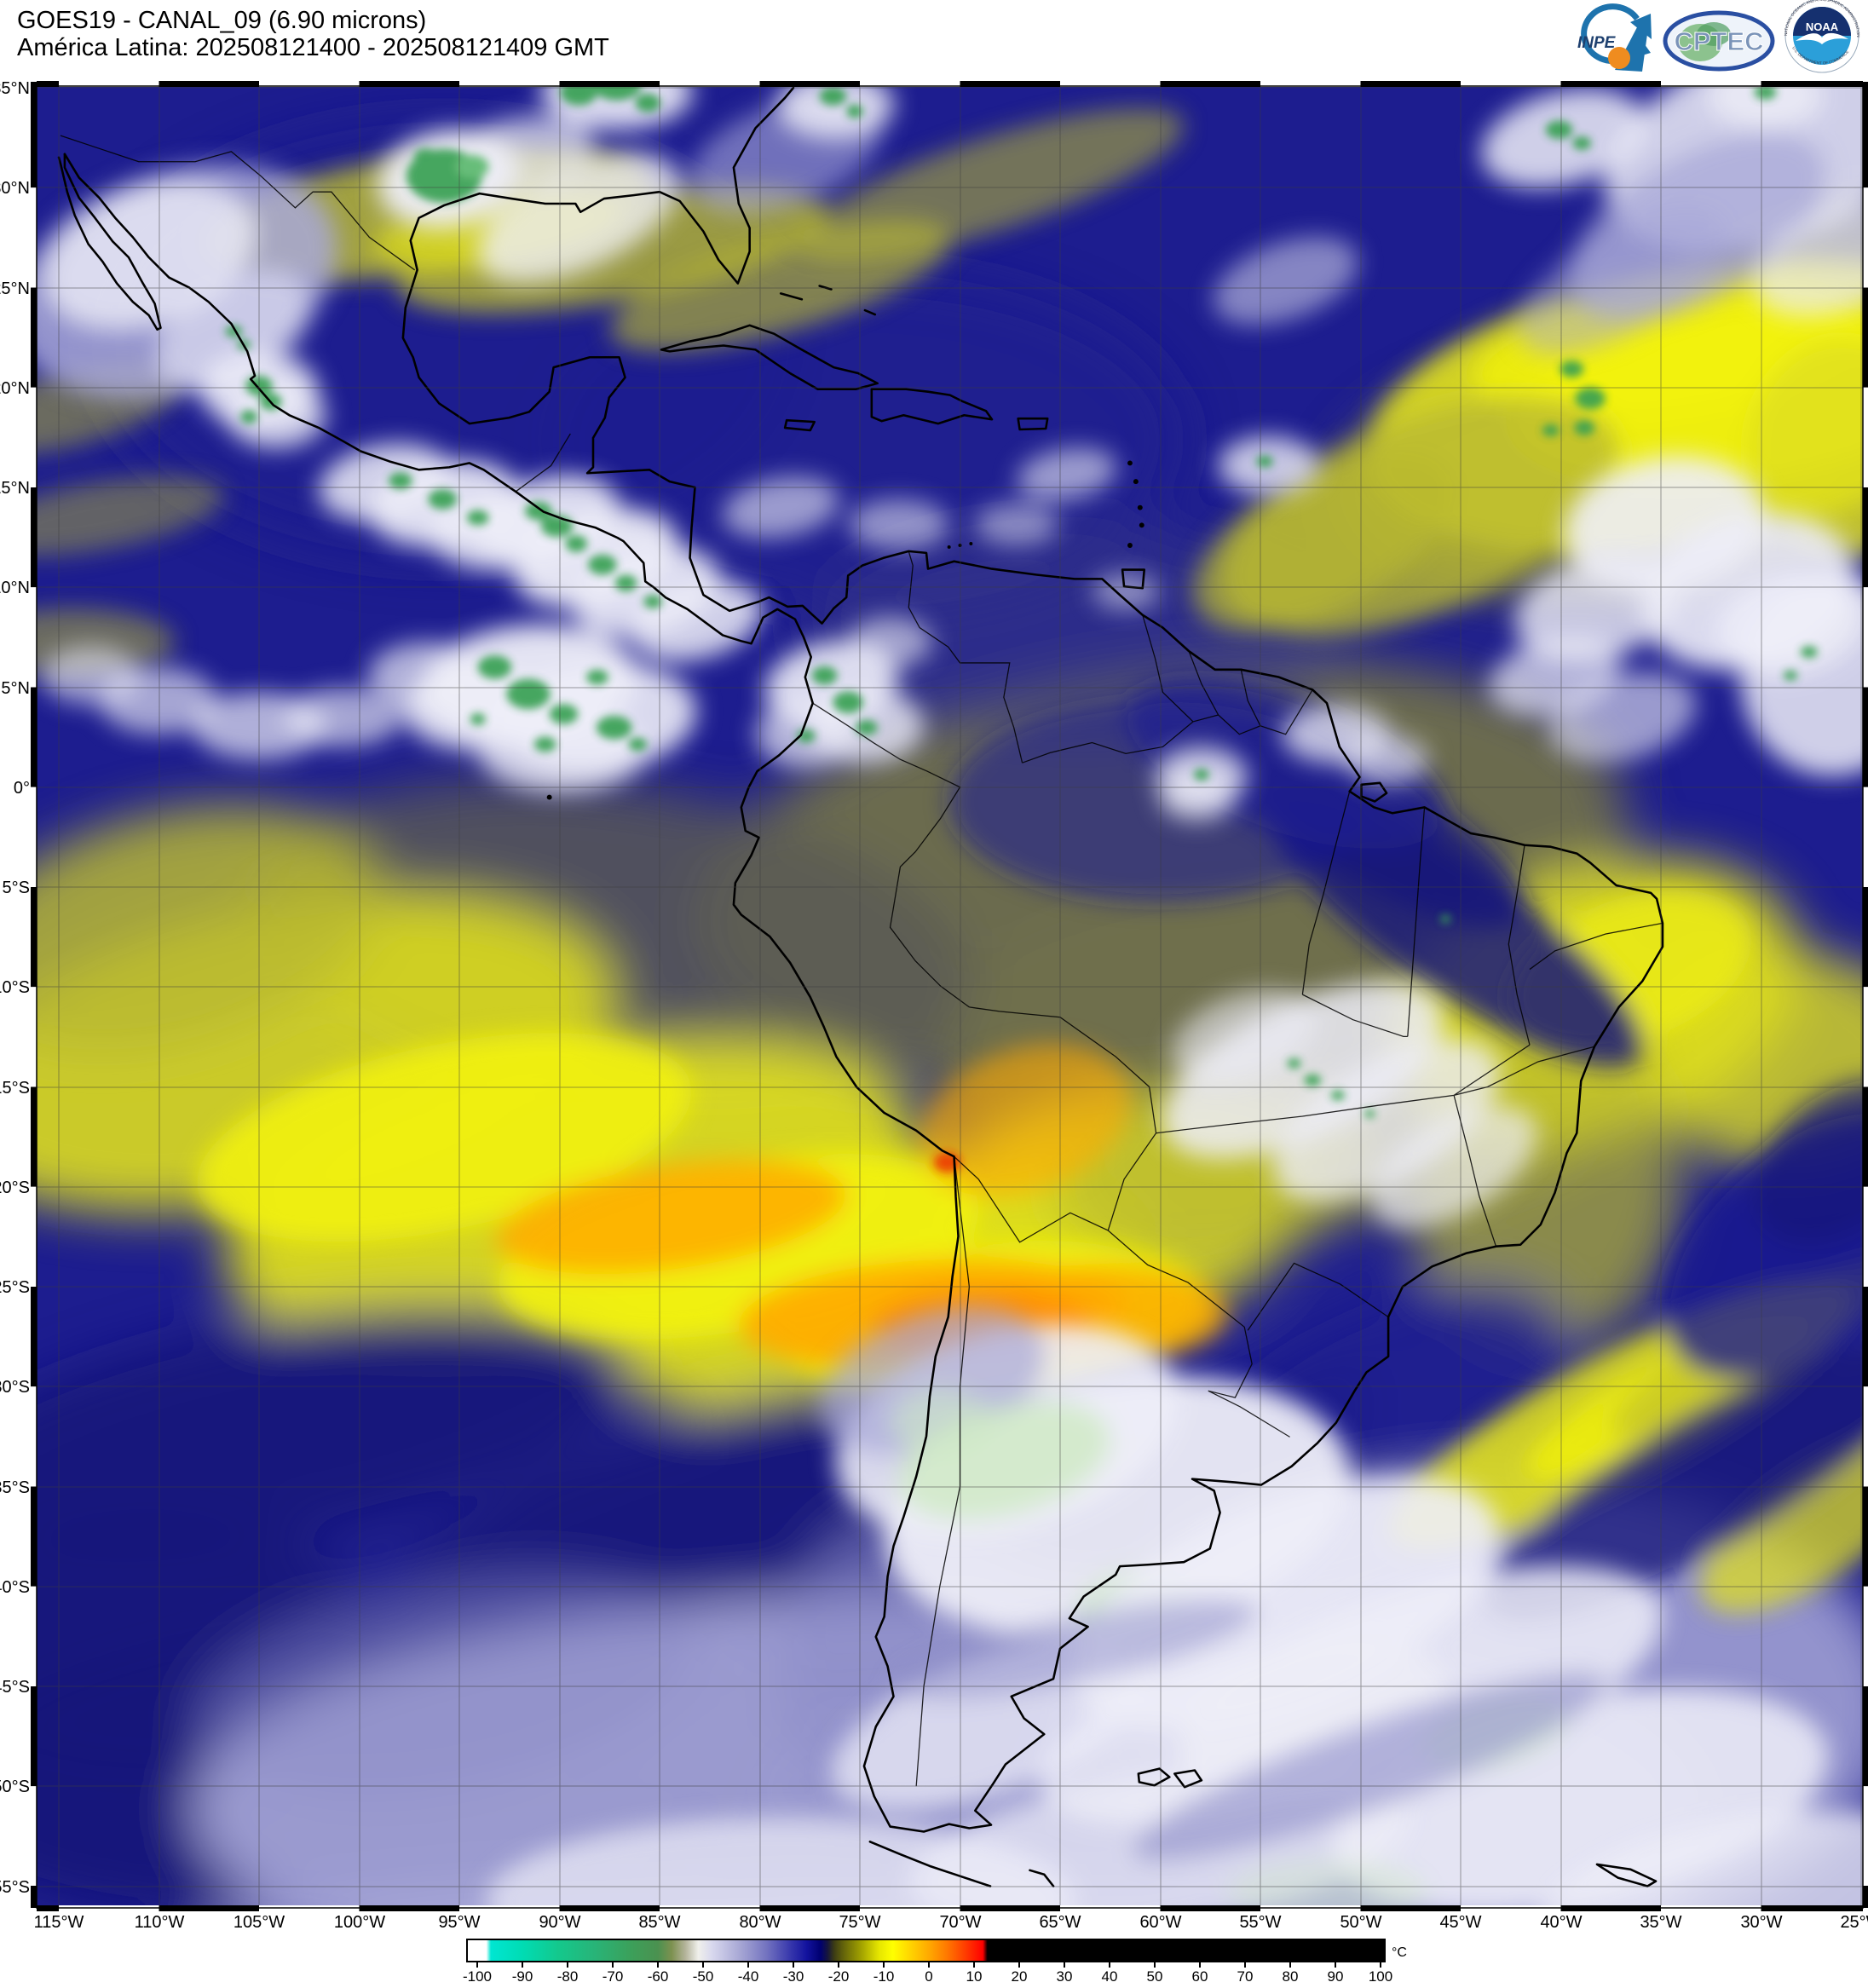 Image resolution: width=1868 pixels, height=1988 pixels. I want to click on noaa-sky, so click(1822, 21).